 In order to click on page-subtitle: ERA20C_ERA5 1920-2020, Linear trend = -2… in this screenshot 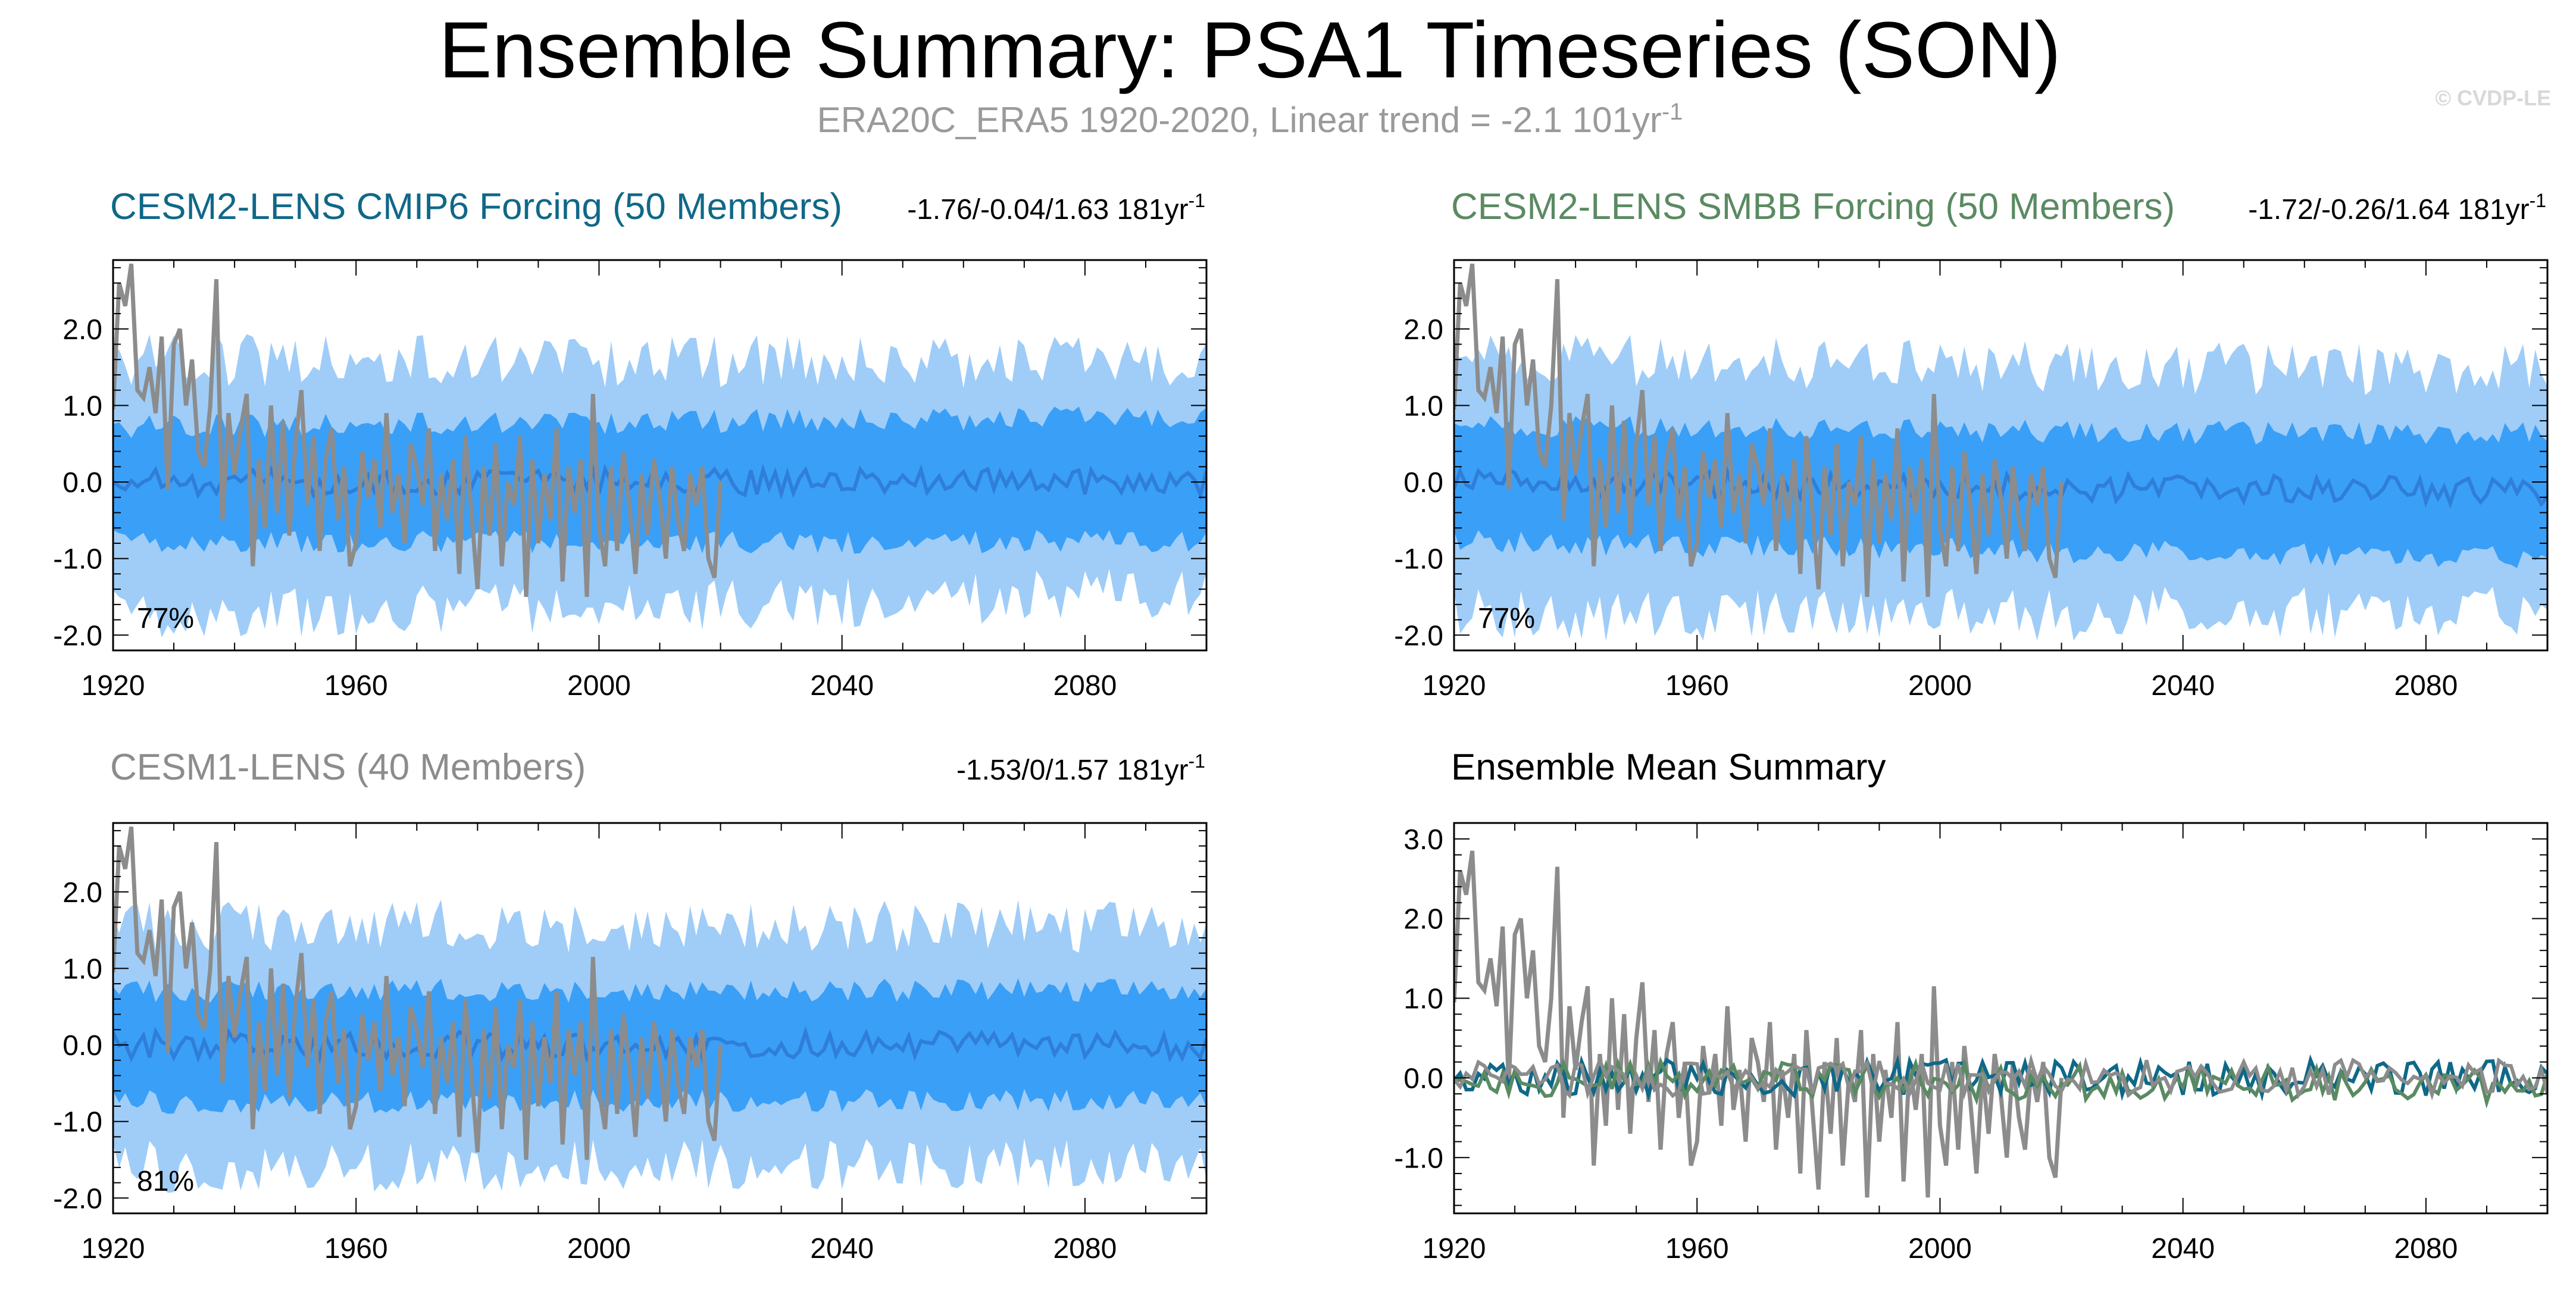, I will do `click(1250, 120)`.